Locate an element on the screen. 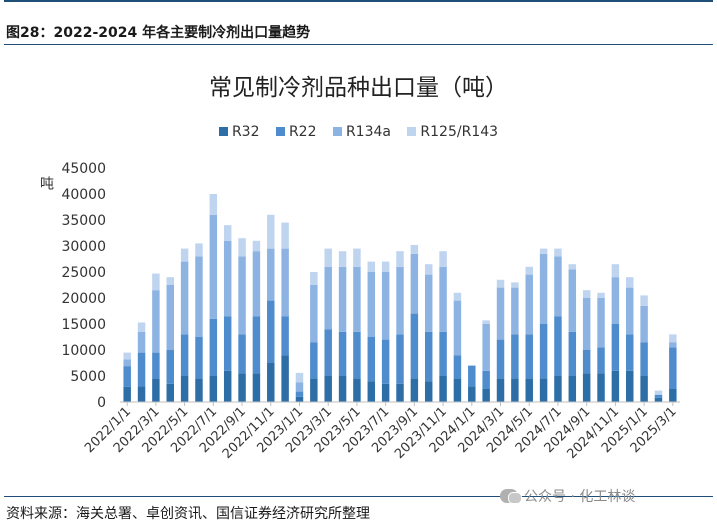 The width and height of the screenshot is (717, 526). footer-divider is located at coordinates (358, 496).